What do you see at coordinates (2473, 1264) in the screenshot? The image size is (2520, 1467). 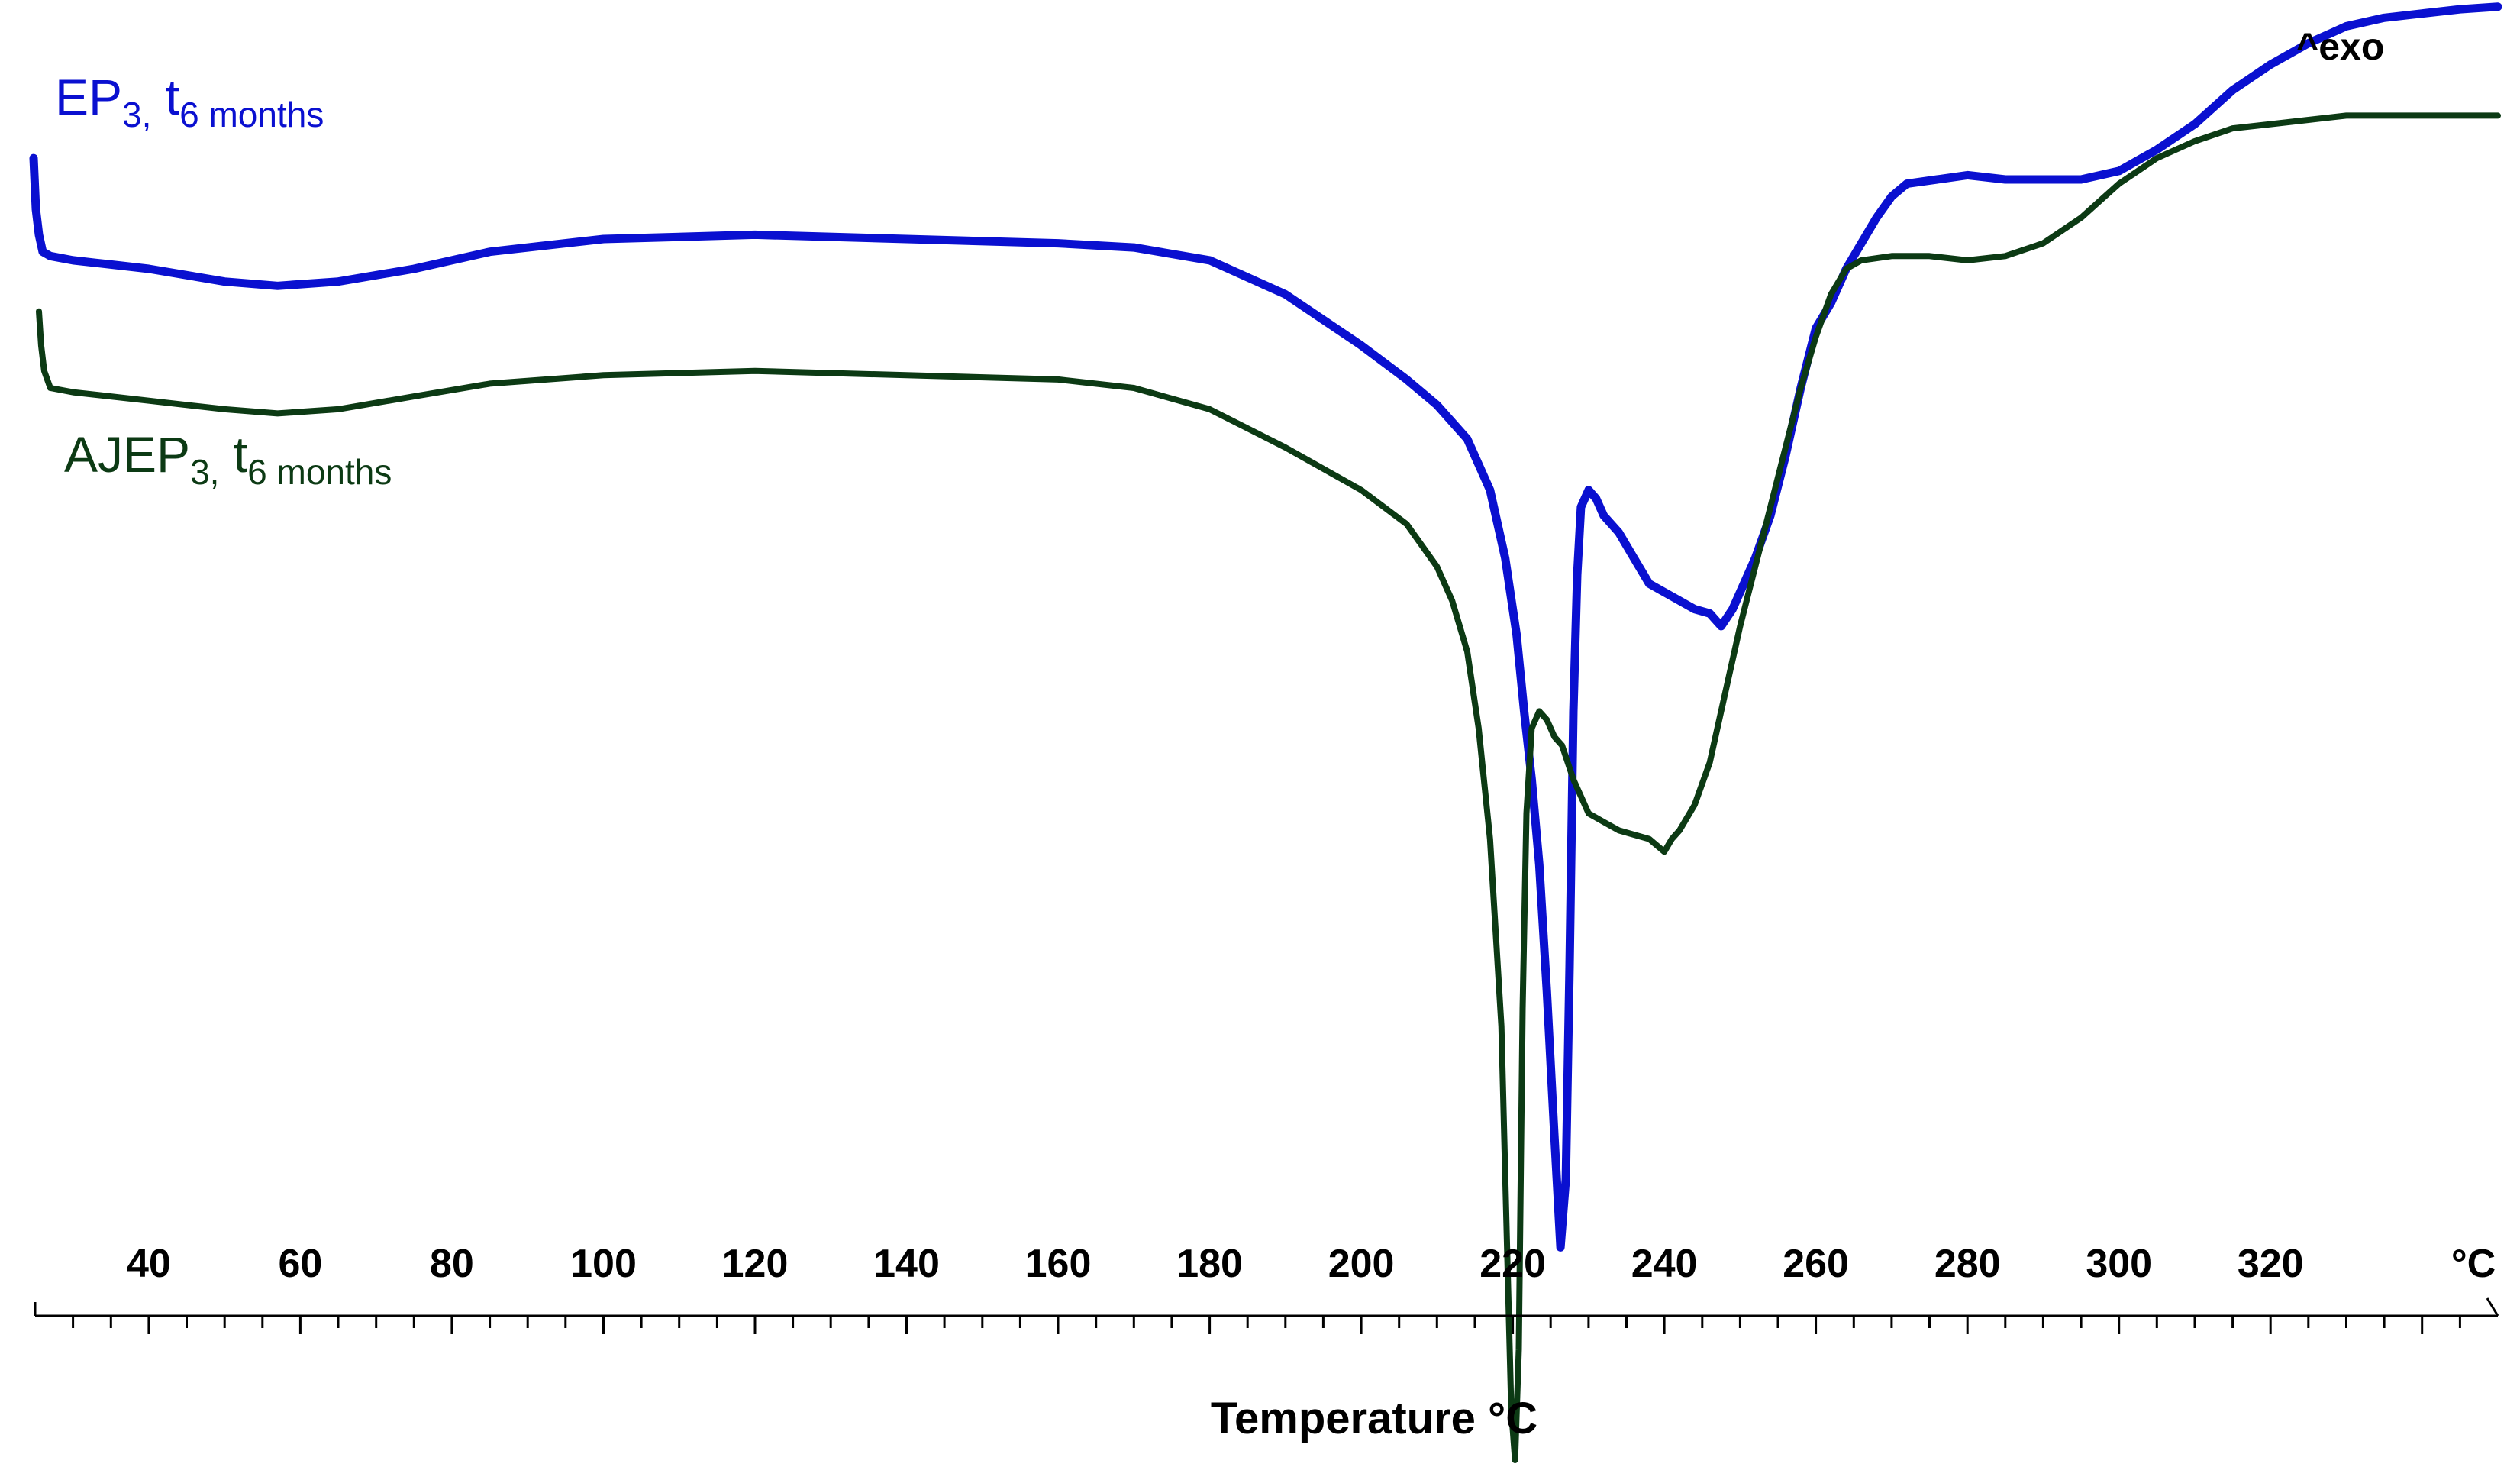 I see `x-axis-unit-label: °C` at bounding box center [2473, 1264].